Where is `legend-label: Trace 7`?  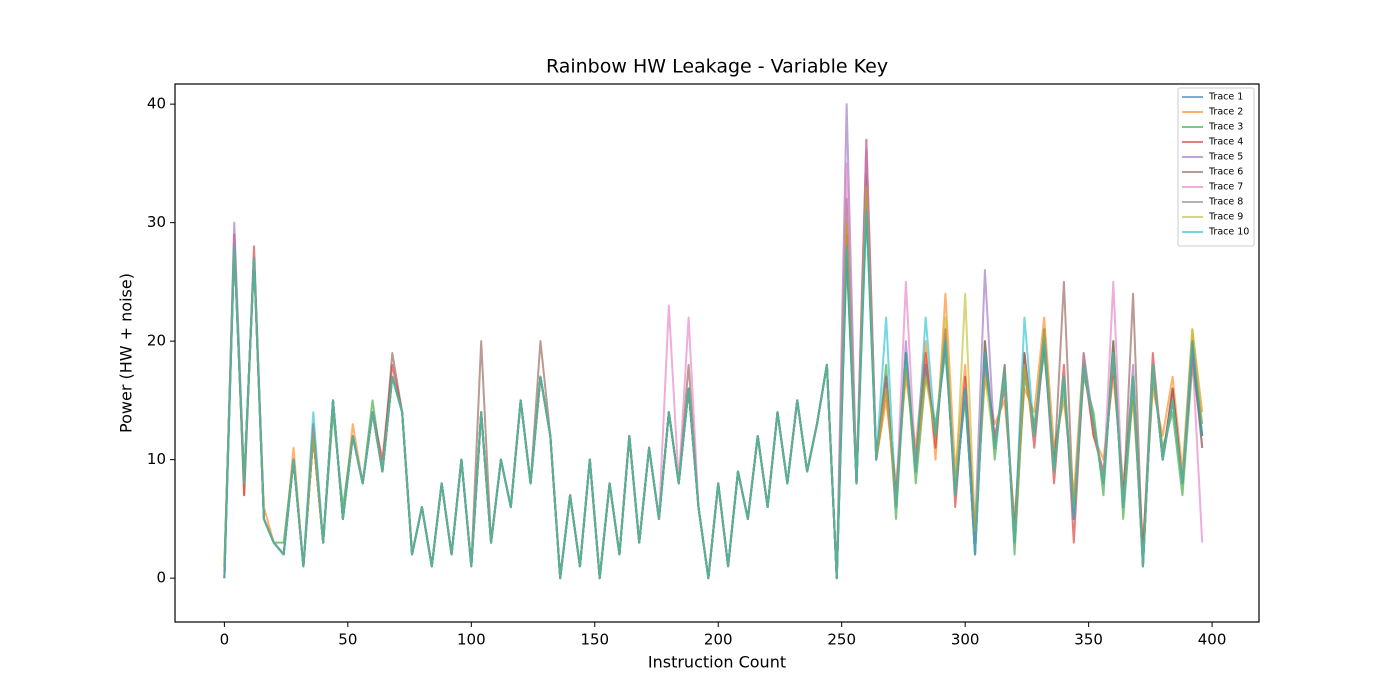
legend-label: Trace 7 is located at coordinates (1225, 187).